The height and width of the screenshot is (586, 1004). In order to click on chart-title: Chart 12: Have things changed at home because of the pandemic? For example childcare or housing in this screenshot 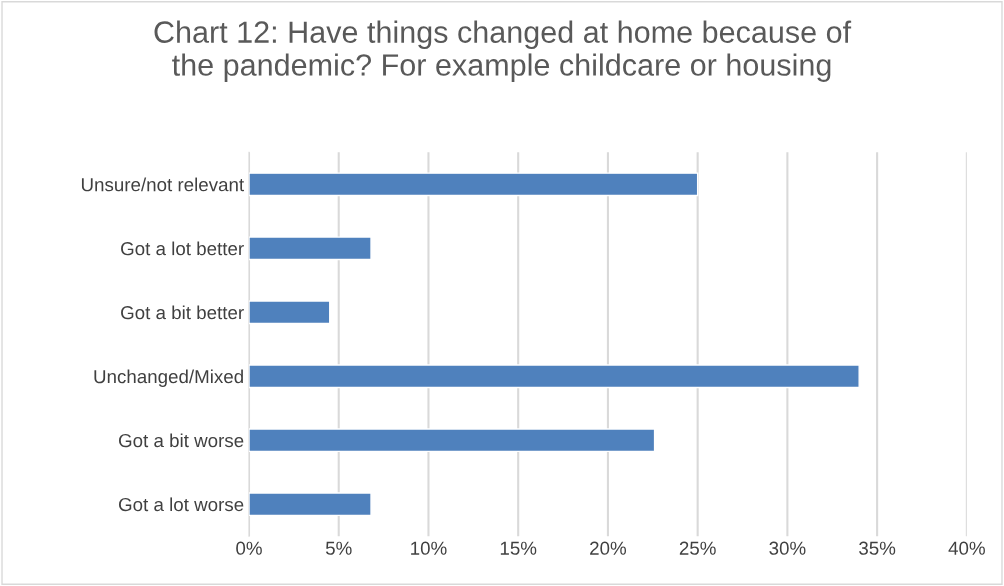, I will do `click(503, 51)`.